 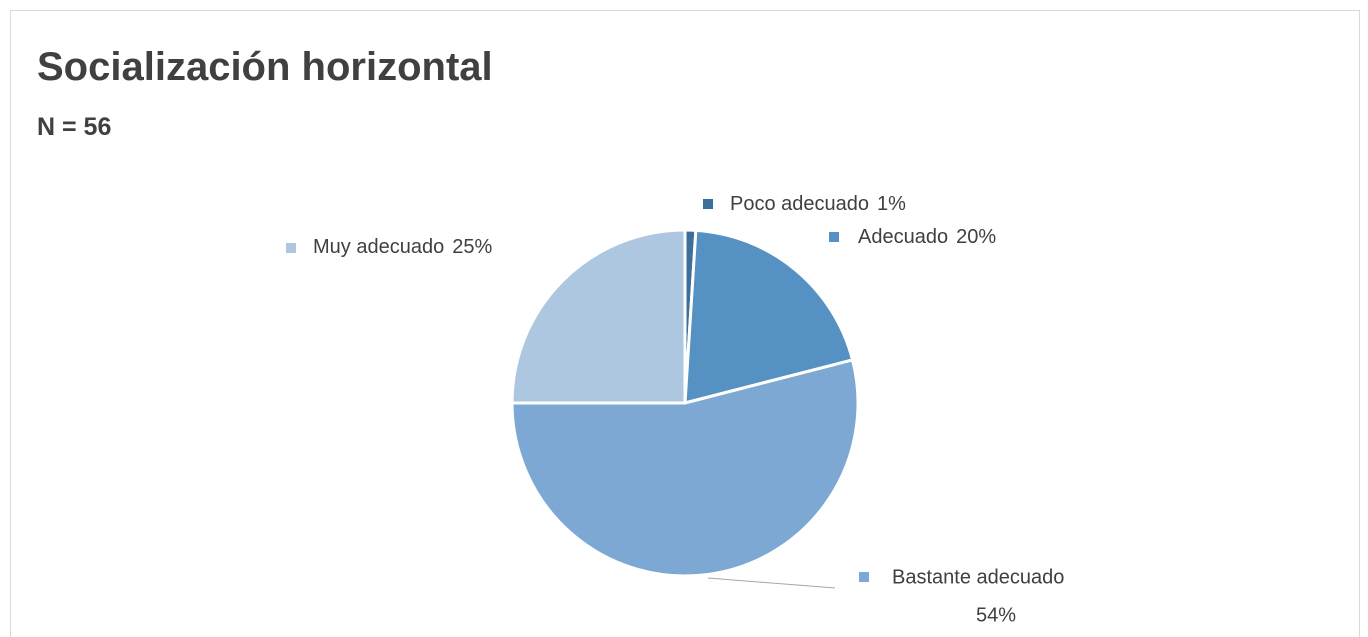 I want to click on slice-name: Muy adecuado, so click(x=378, y=247).